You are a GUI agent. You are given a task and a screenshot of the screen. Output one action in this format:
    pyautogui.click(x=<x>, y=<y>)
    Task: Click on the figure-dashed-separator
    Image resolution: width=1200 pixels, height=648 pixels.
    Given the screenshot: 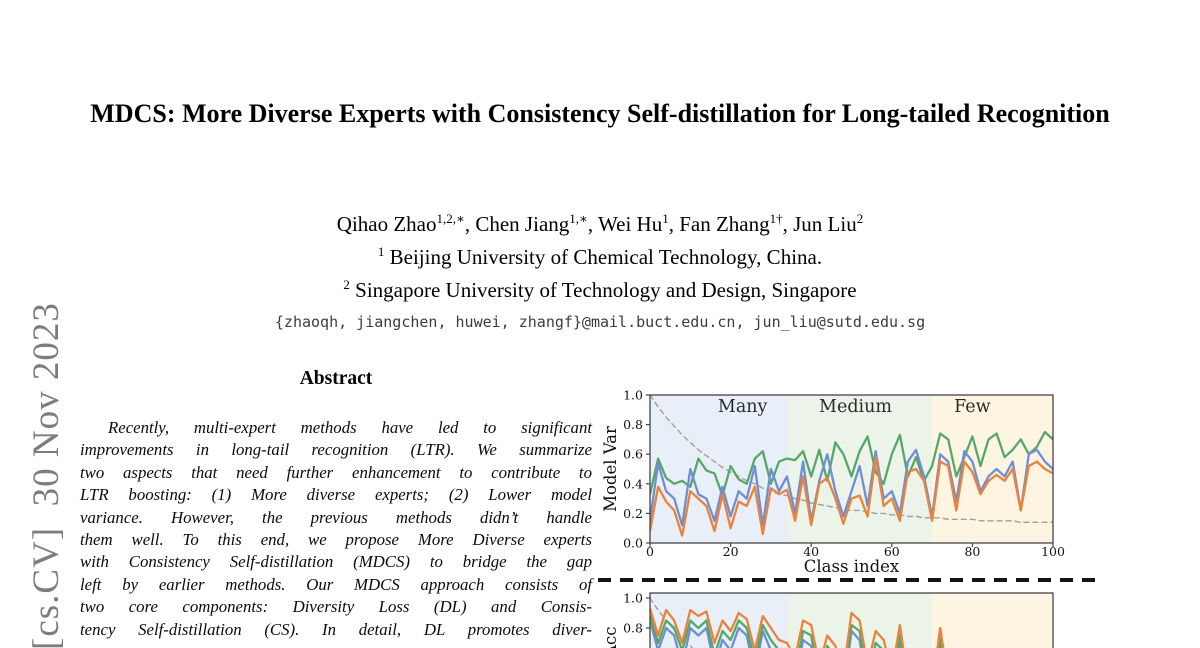 What is the action you would take?
    pyautogui.click(x=847, y=580)
    